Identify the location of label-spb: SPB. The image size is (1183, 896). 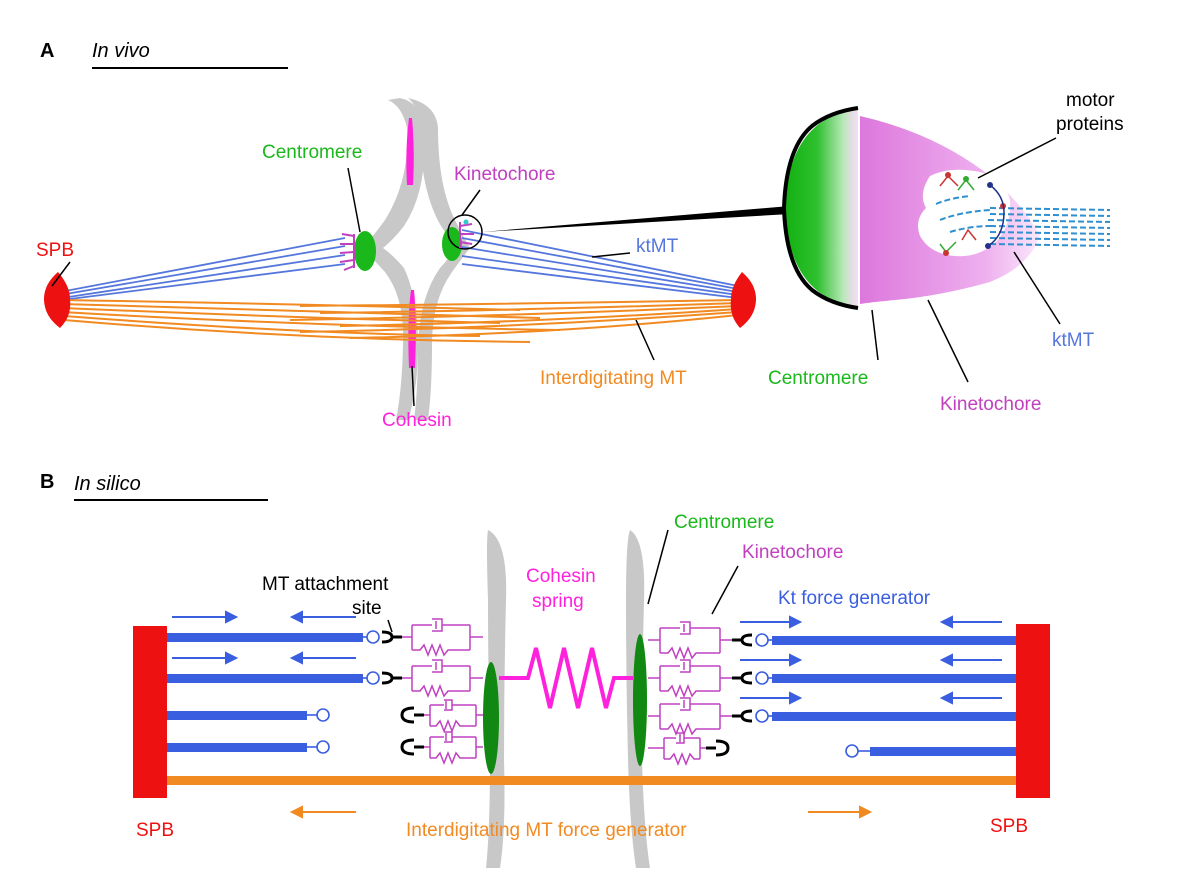
(55, 250).